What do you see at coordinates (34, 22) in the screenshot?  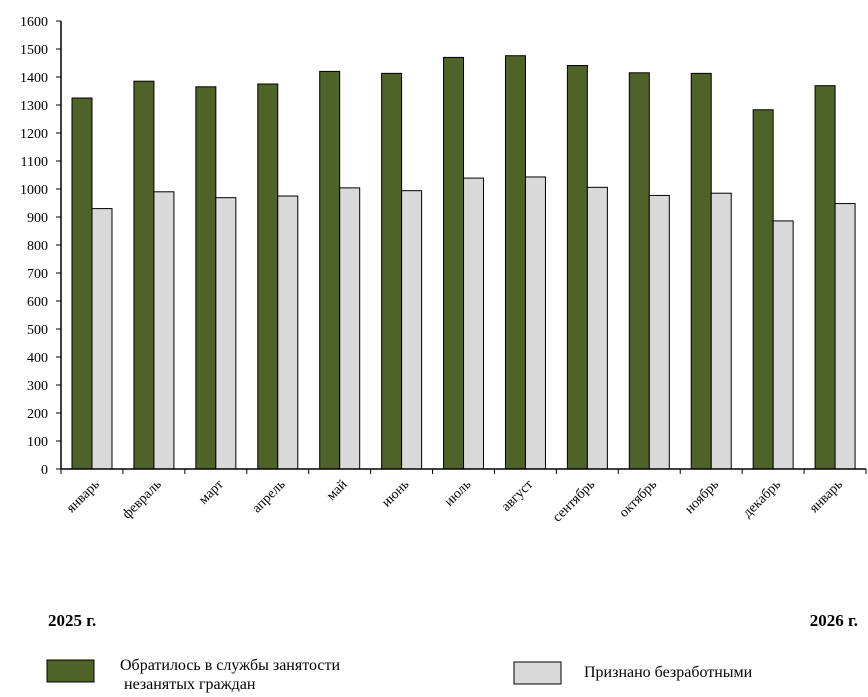 I see `y-tick-label: 1600` at bounding box center [34, 22].